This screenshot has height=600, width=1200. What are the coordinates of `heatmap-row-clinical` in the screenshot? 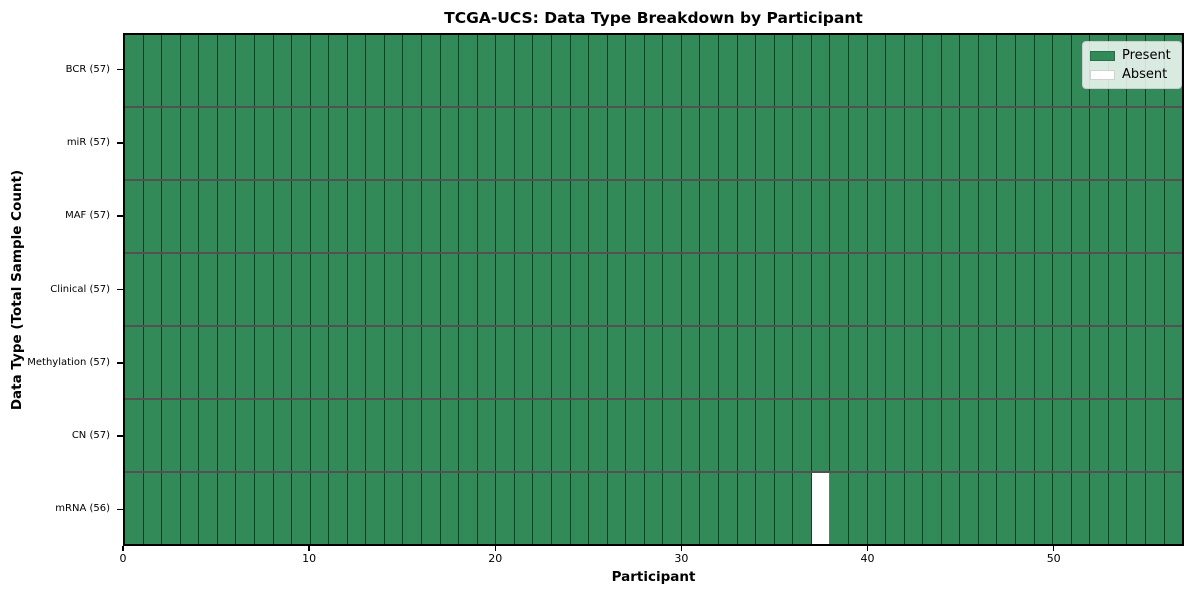 It's located at (654, 290).